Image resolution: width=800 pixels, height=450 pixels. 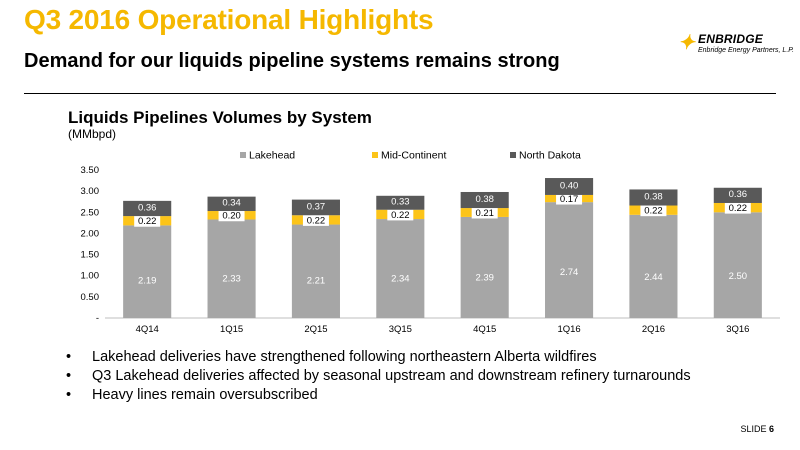 I want to click on data-label: 2.21, so click(x=316, y=280).